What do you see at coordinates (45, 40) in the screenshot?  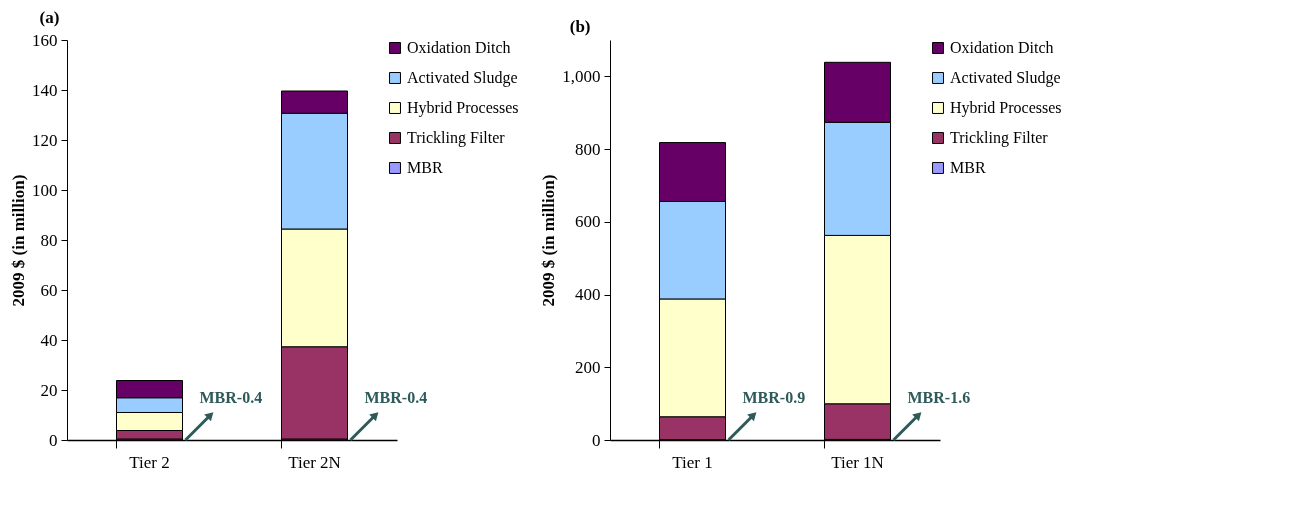 I see `y-tick-label: 160` at bounding box center [45, 40].